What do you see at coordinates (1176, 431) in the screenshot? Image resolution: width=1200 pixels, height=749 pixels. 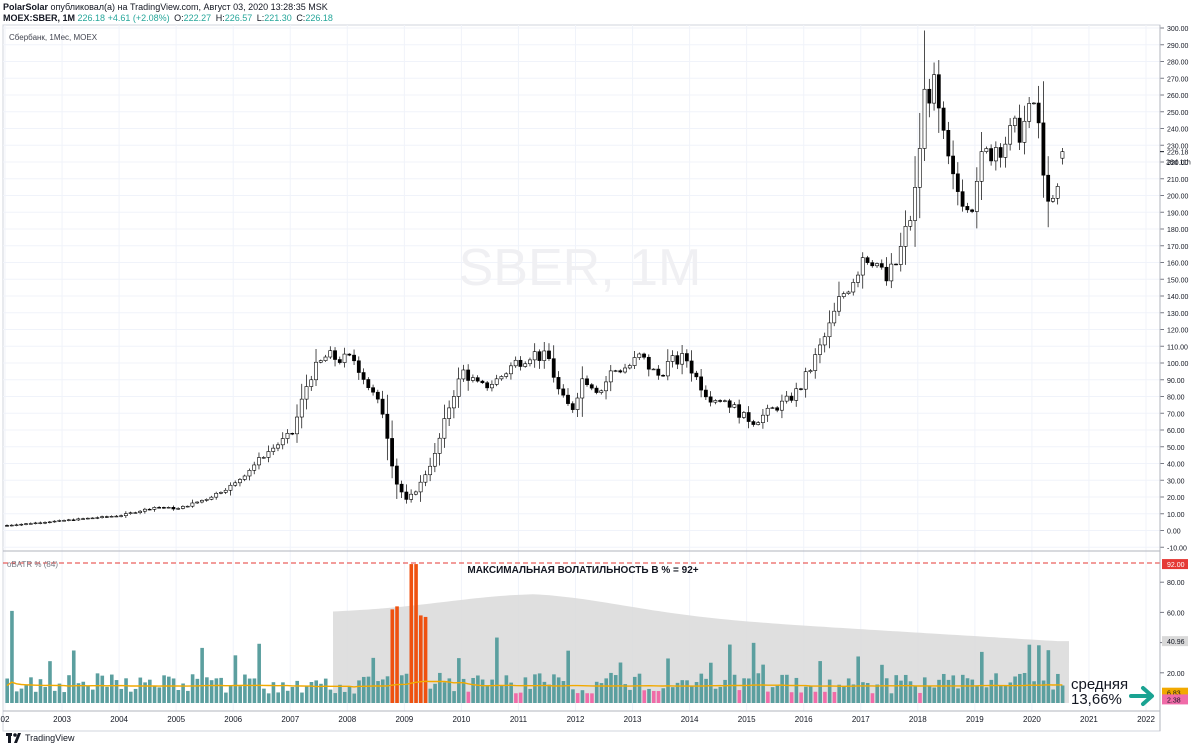 I see `price-tick-label: 60.00` at bounding box center [1176, 431].